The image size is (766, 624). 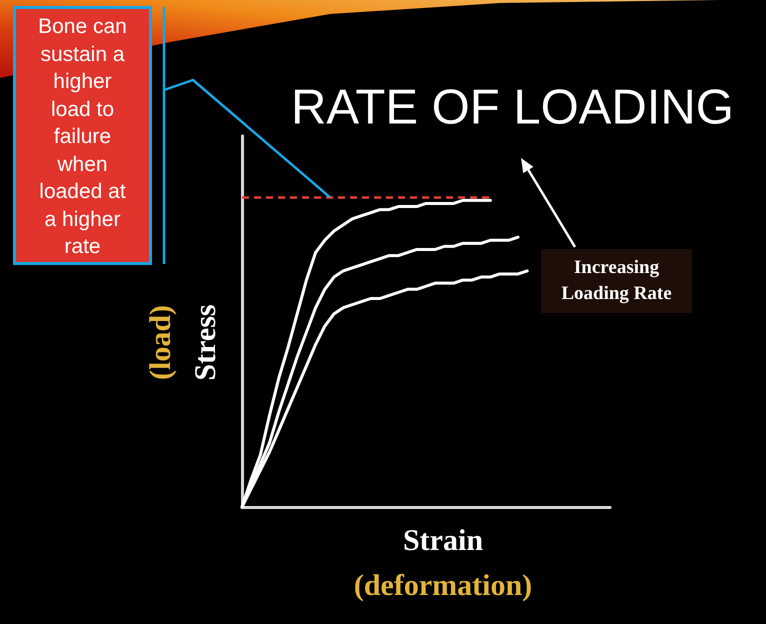 I want to click on y-axis-title: (load) Stress, so click(x=183, y=342).